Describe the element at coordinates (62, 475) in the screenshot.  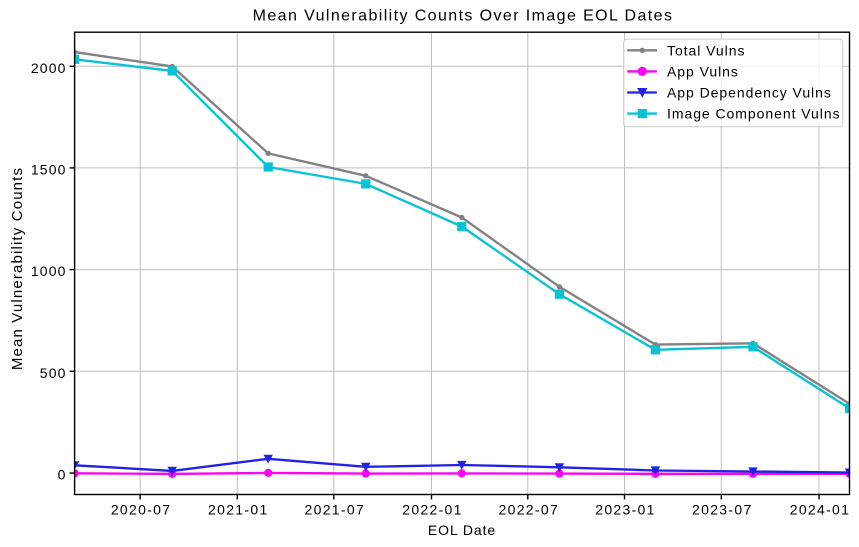
I see `svg-text: 0` at that location.